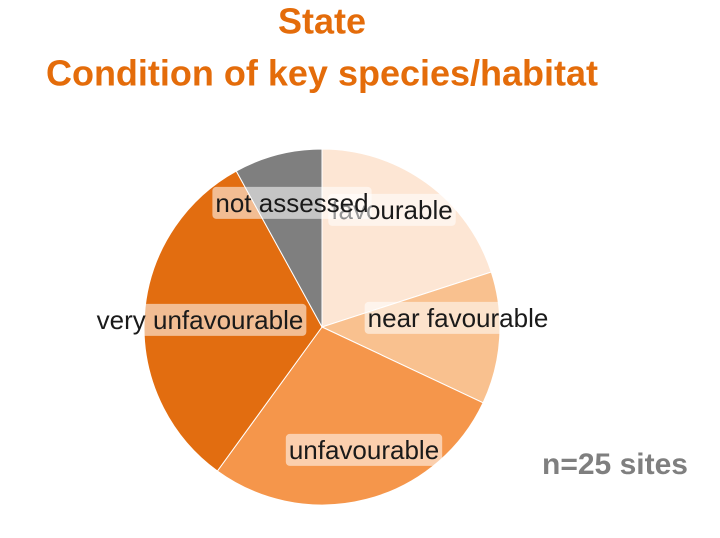 The width and height of the screenshot is (720, 538). I want to click on slice-label: very unfavourable, so click(200, 320).